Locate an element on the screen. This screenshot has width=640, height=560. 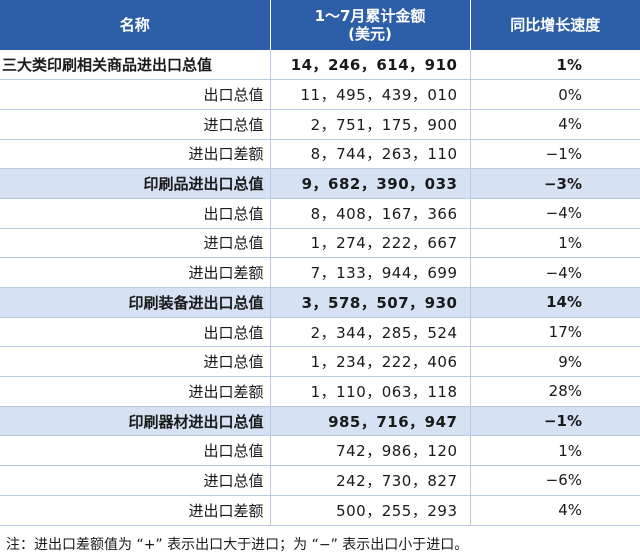
row-name: 印刷装备进出口总值 is located at coordinates (135, 302).